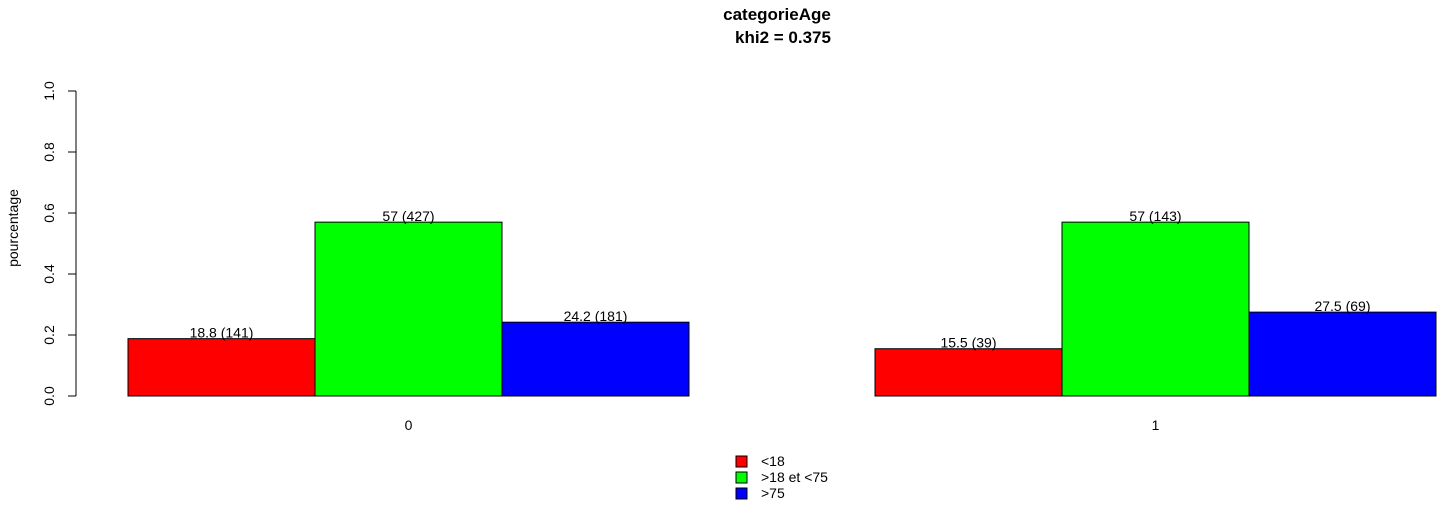 This screenshot has width=1452, height=517. I want to click on y-tick-label: 0.4, so click(49, 274).